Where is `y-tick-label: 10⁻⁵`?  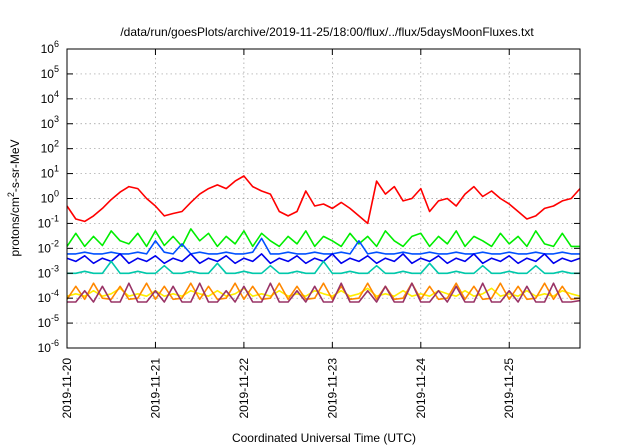 y-tick-label: 10⁻⁵ is located at coordinates (48, 321).